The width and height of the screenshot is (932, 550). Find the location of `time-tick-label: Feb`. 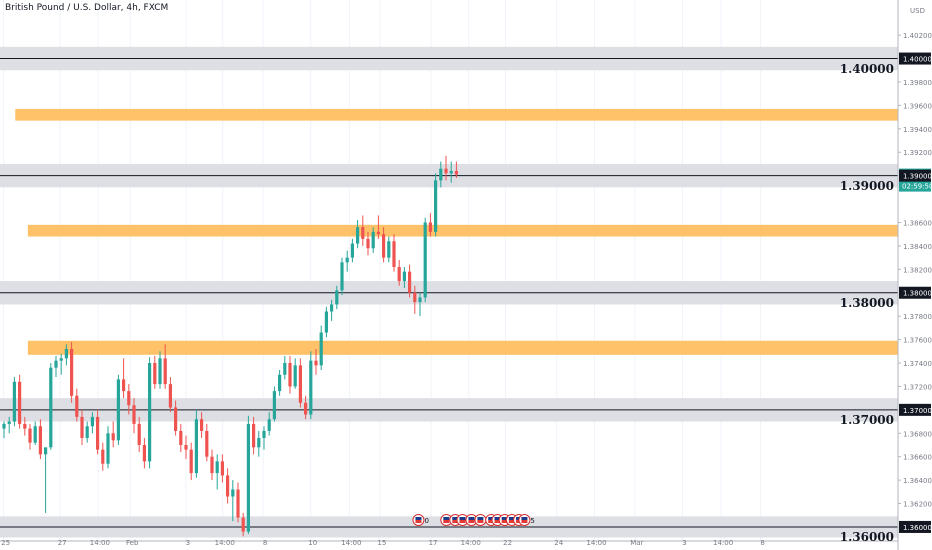

time-tick-label: Feb is located at coordinates (132, 543).